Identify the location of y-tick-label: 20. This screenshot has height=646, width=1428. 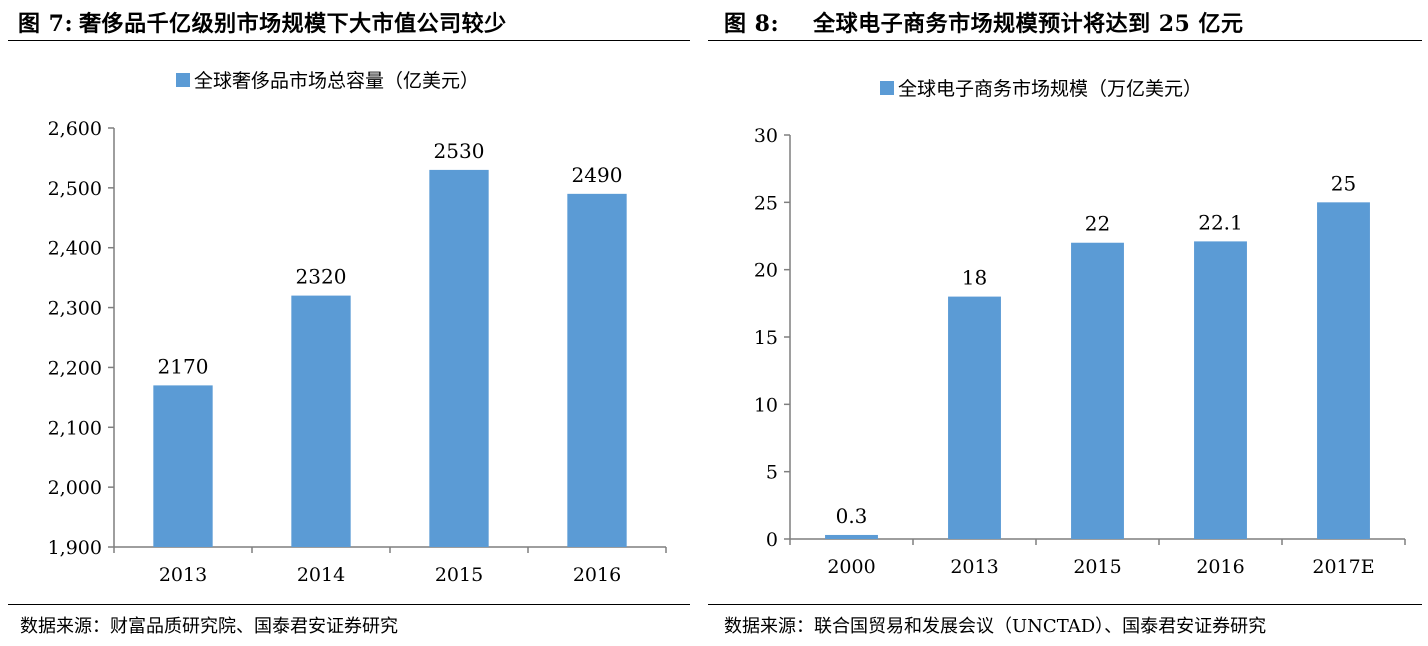
(766, 271).